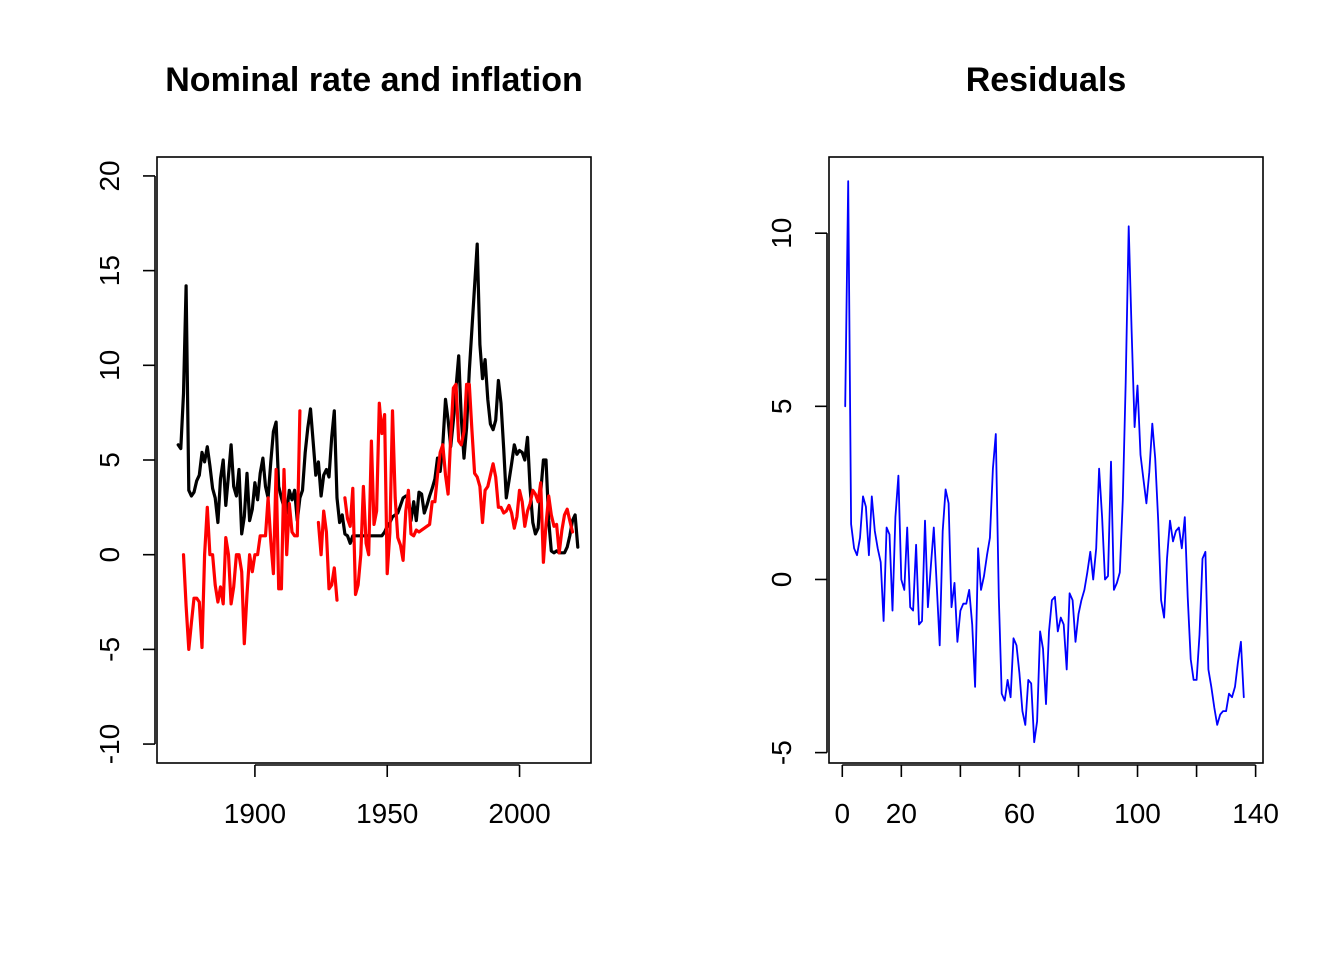 The image size is (1344, 960). What do you see at coordinates (519, 813) in the screenshot?
I see `x-tick-label: 2000` at bounding box center [519, 813].